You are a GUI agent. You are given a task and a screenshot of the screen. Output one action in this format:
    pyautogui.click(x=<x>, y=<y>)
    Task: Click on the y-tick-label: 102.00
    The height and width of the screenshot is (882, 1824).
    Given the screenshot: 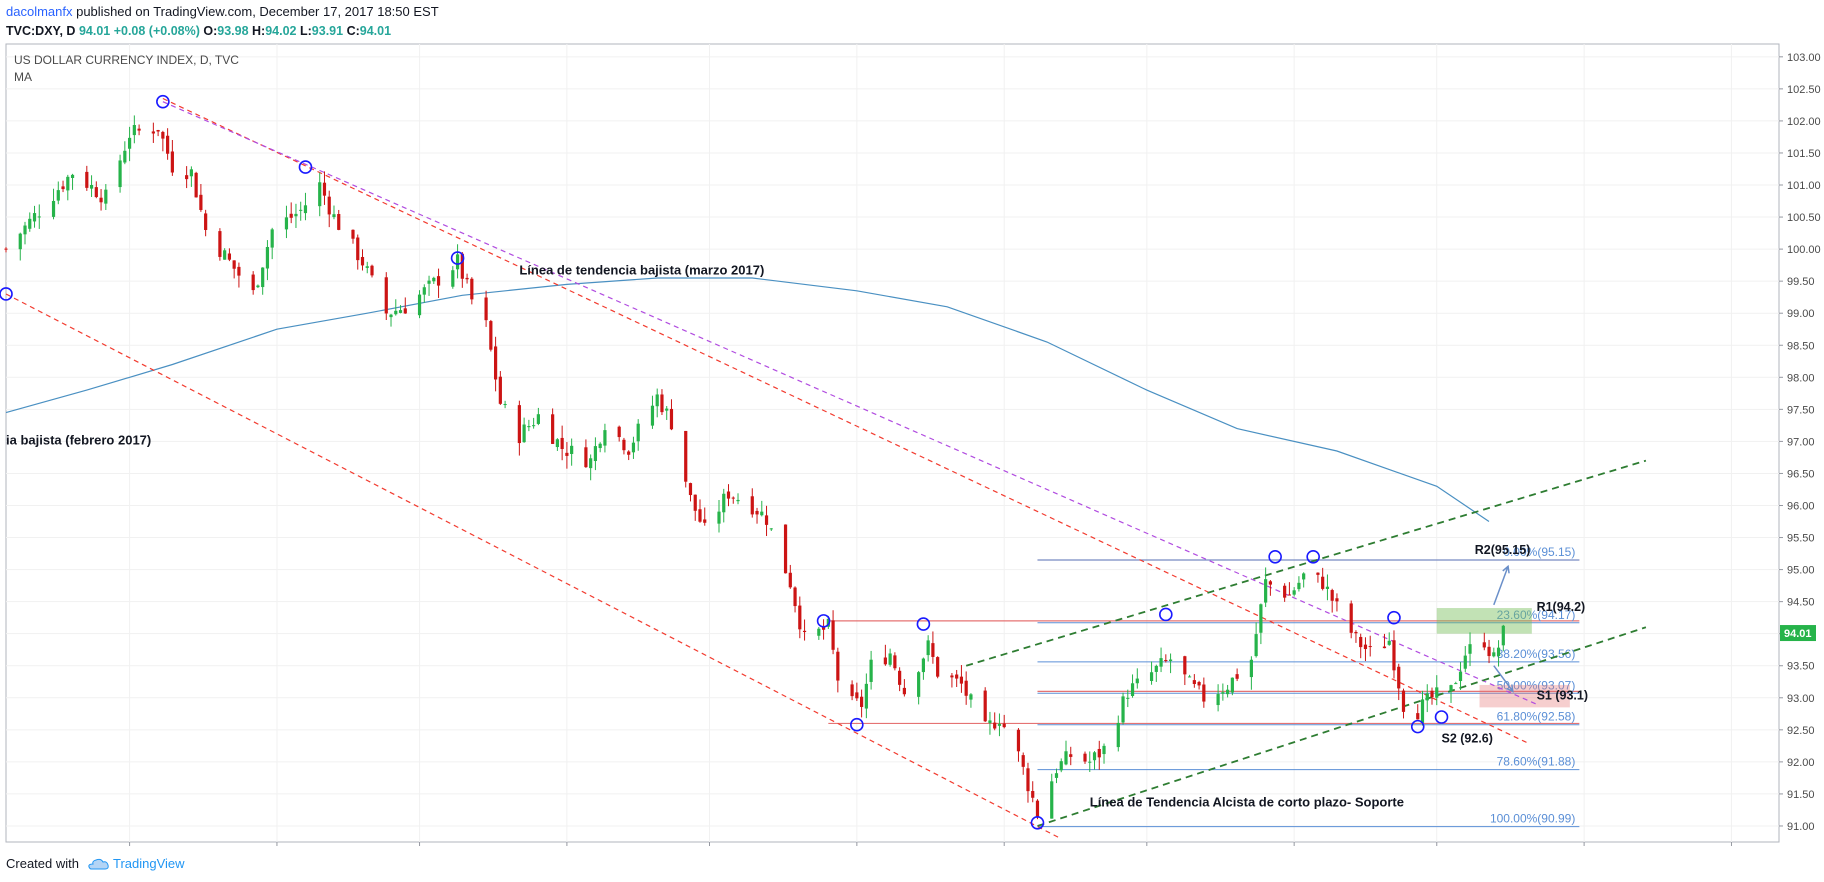 What is the action you would take?
    pyautogui.click(x=1804, y=122)
    